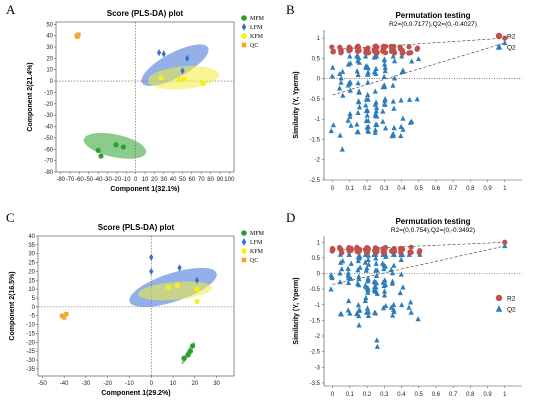 Image resolution: width=550 pixels, height=420 pixels. What do you see at coordinates (419, 395) in the screenshot?
I see `x-tick-label: 0.5` at bounding box center [419, 395].